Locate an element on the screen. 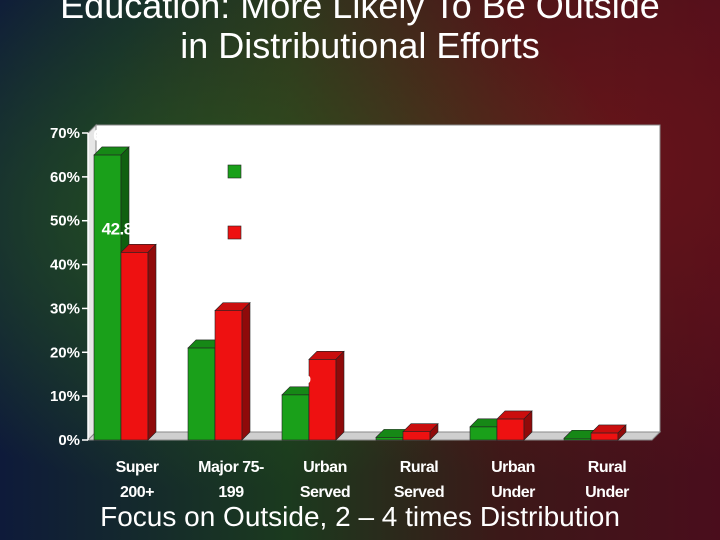  category-label-2-line1: Urban is located at coordinates (325, 467).